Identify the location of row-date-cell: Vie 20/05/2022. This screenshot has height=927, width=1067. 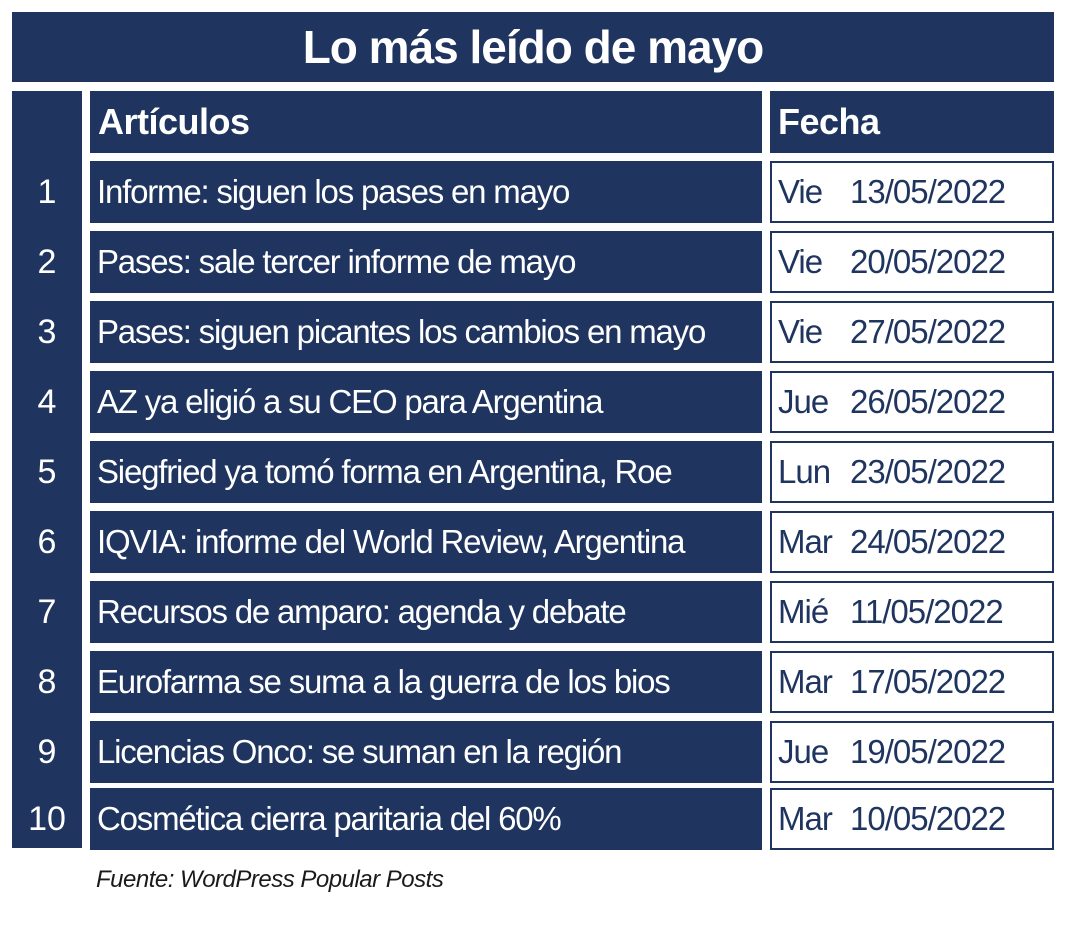
(912, 262).